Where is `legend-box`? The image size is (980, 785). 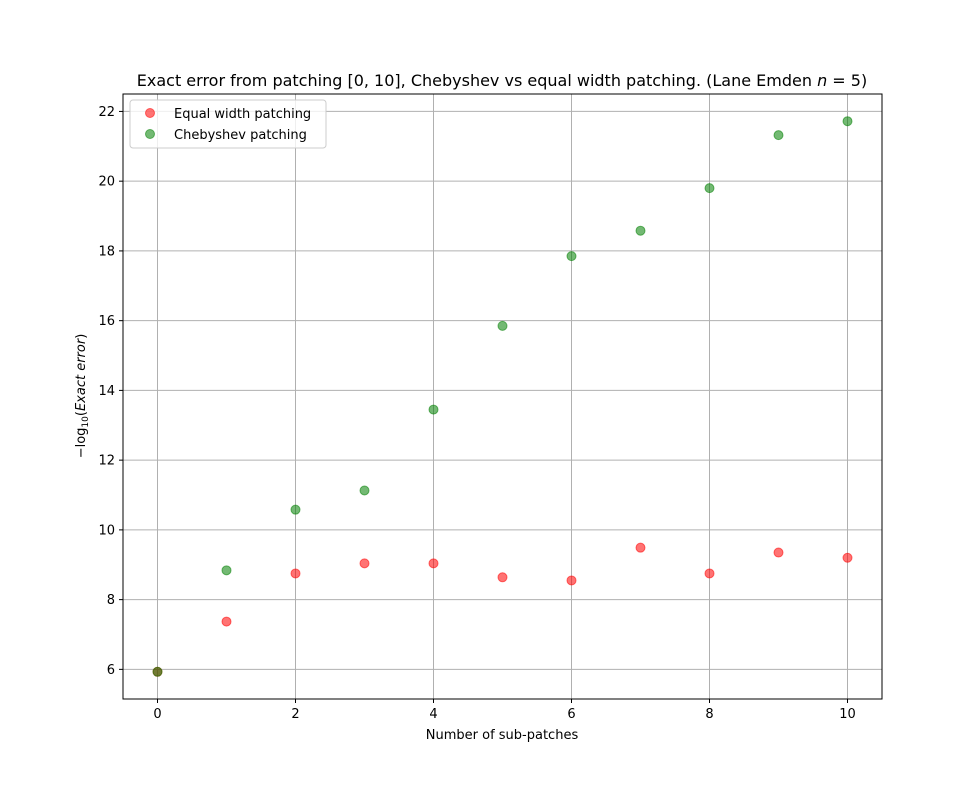
legend-box is located at coordinates (228, 124).